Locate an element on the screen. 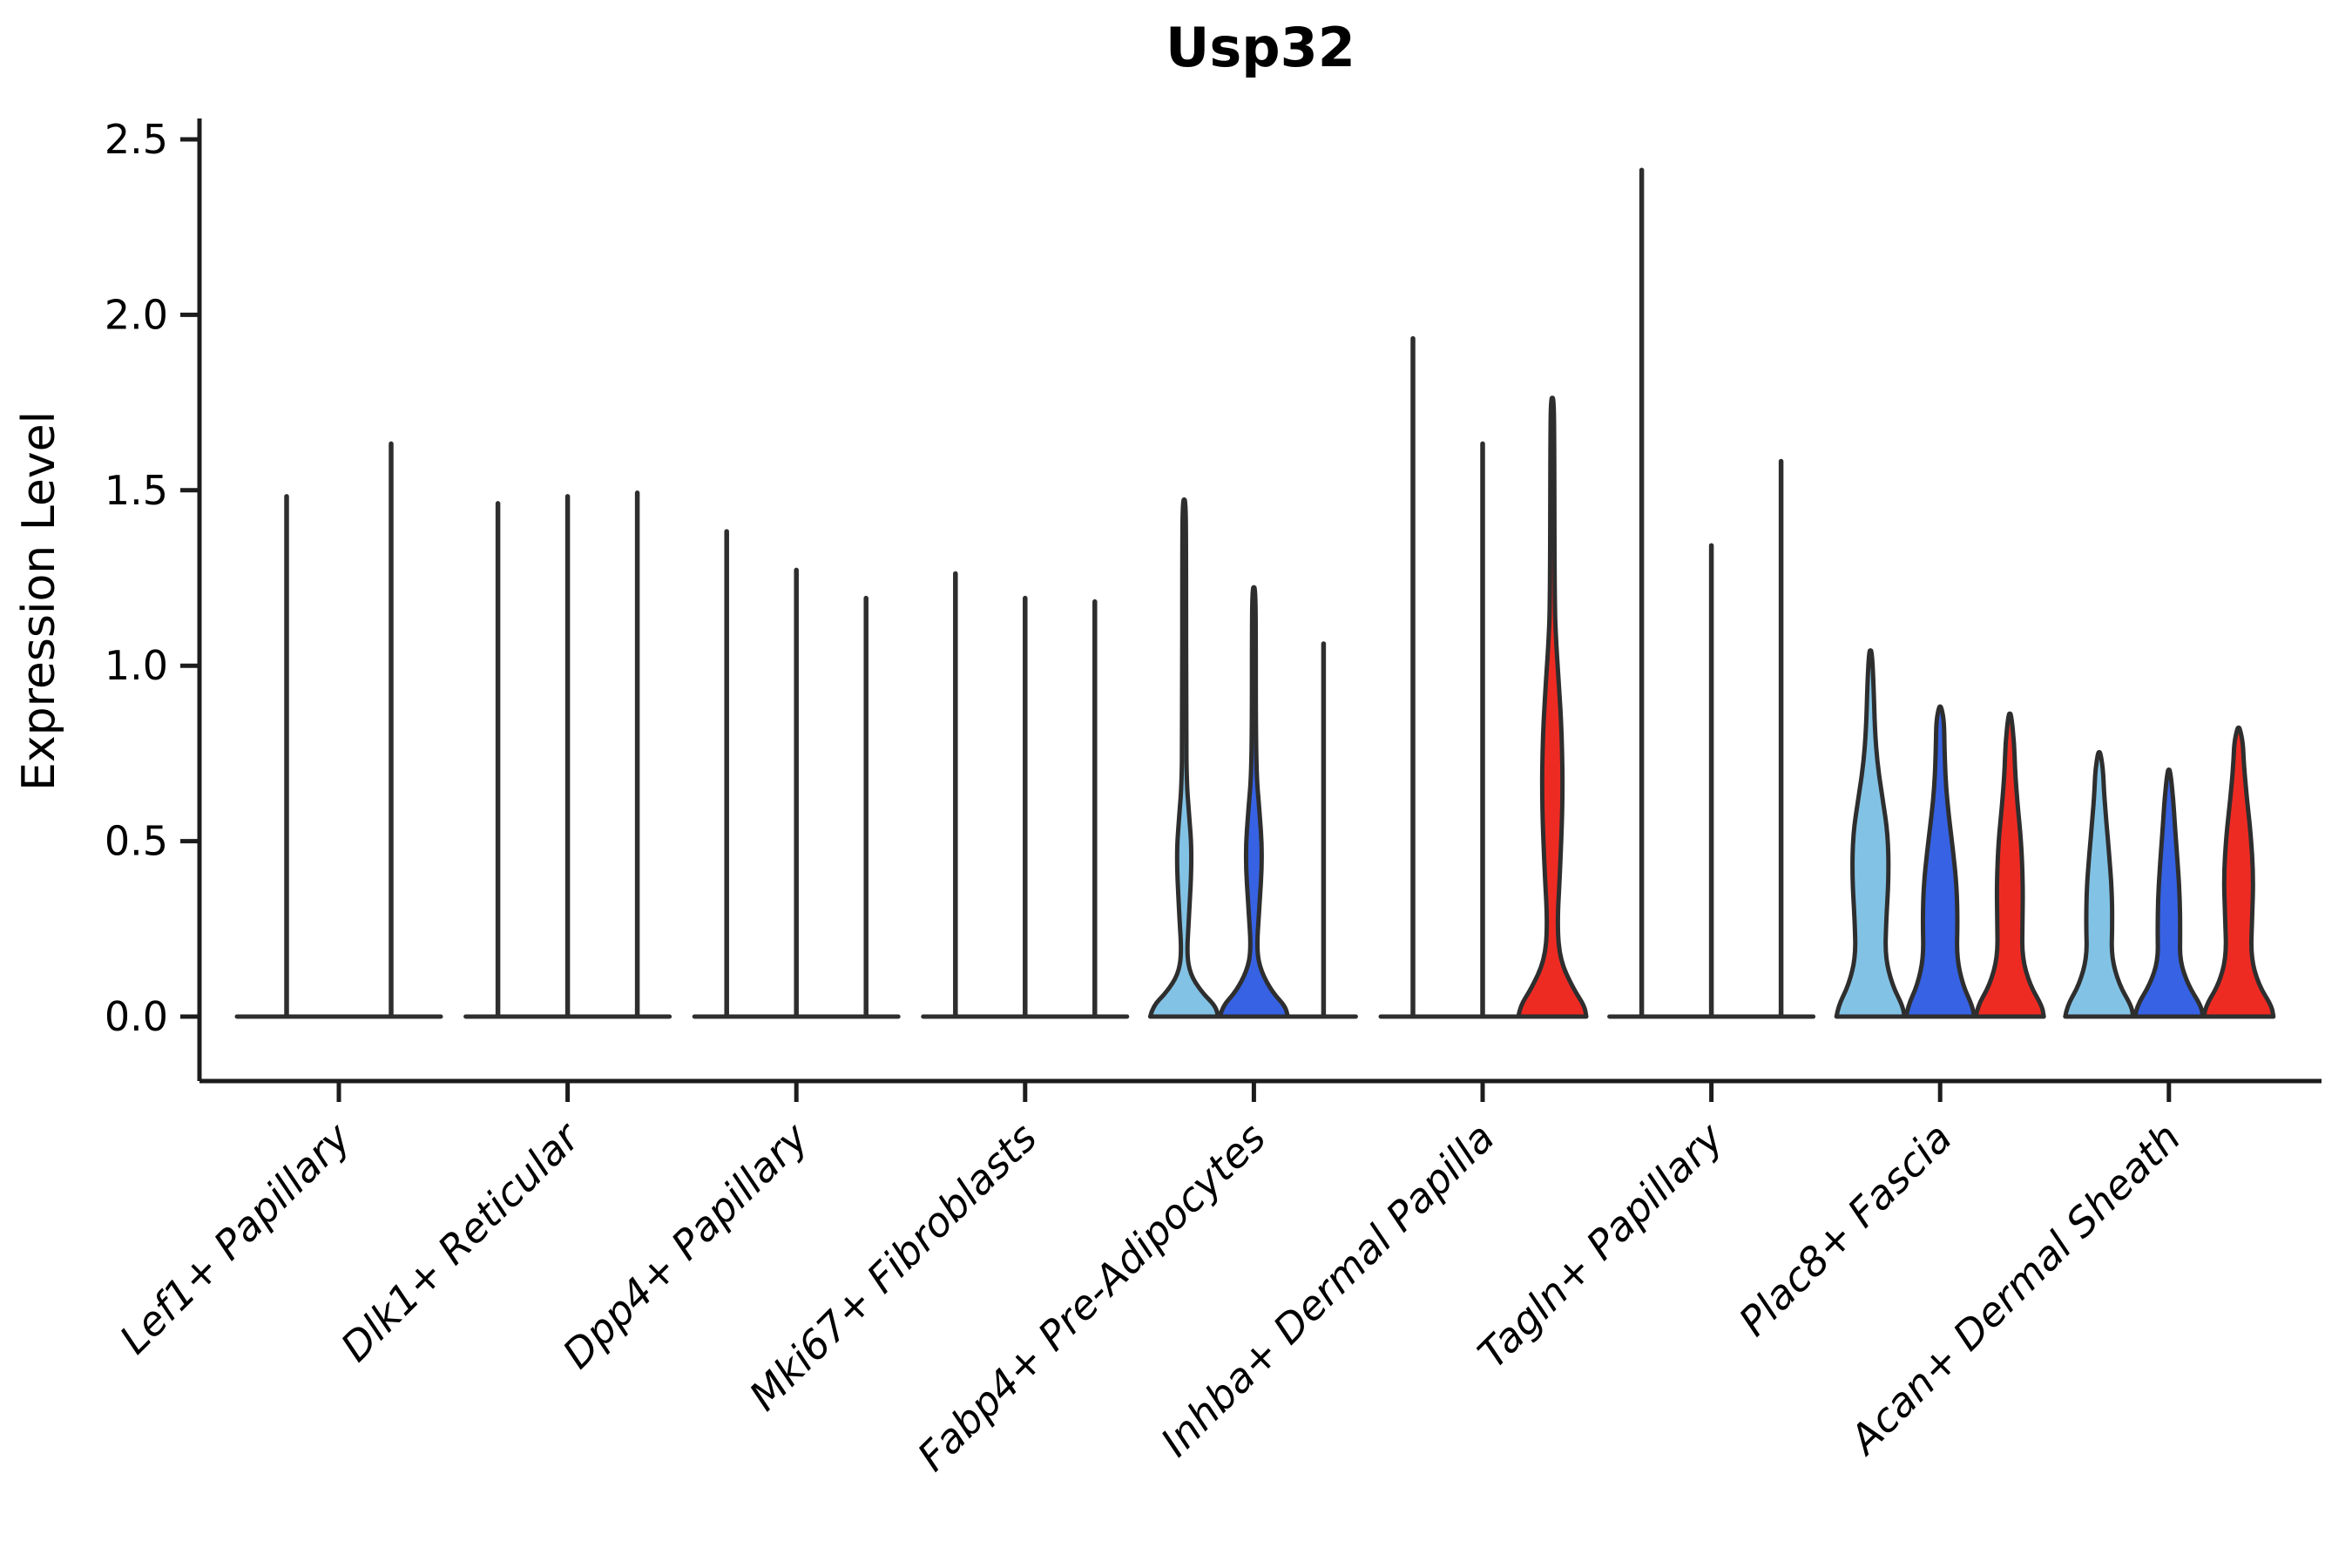 The height and width of the screenshot is (1568, 2352). plot-title: Usp32 is located at coordinates (1260, 48).